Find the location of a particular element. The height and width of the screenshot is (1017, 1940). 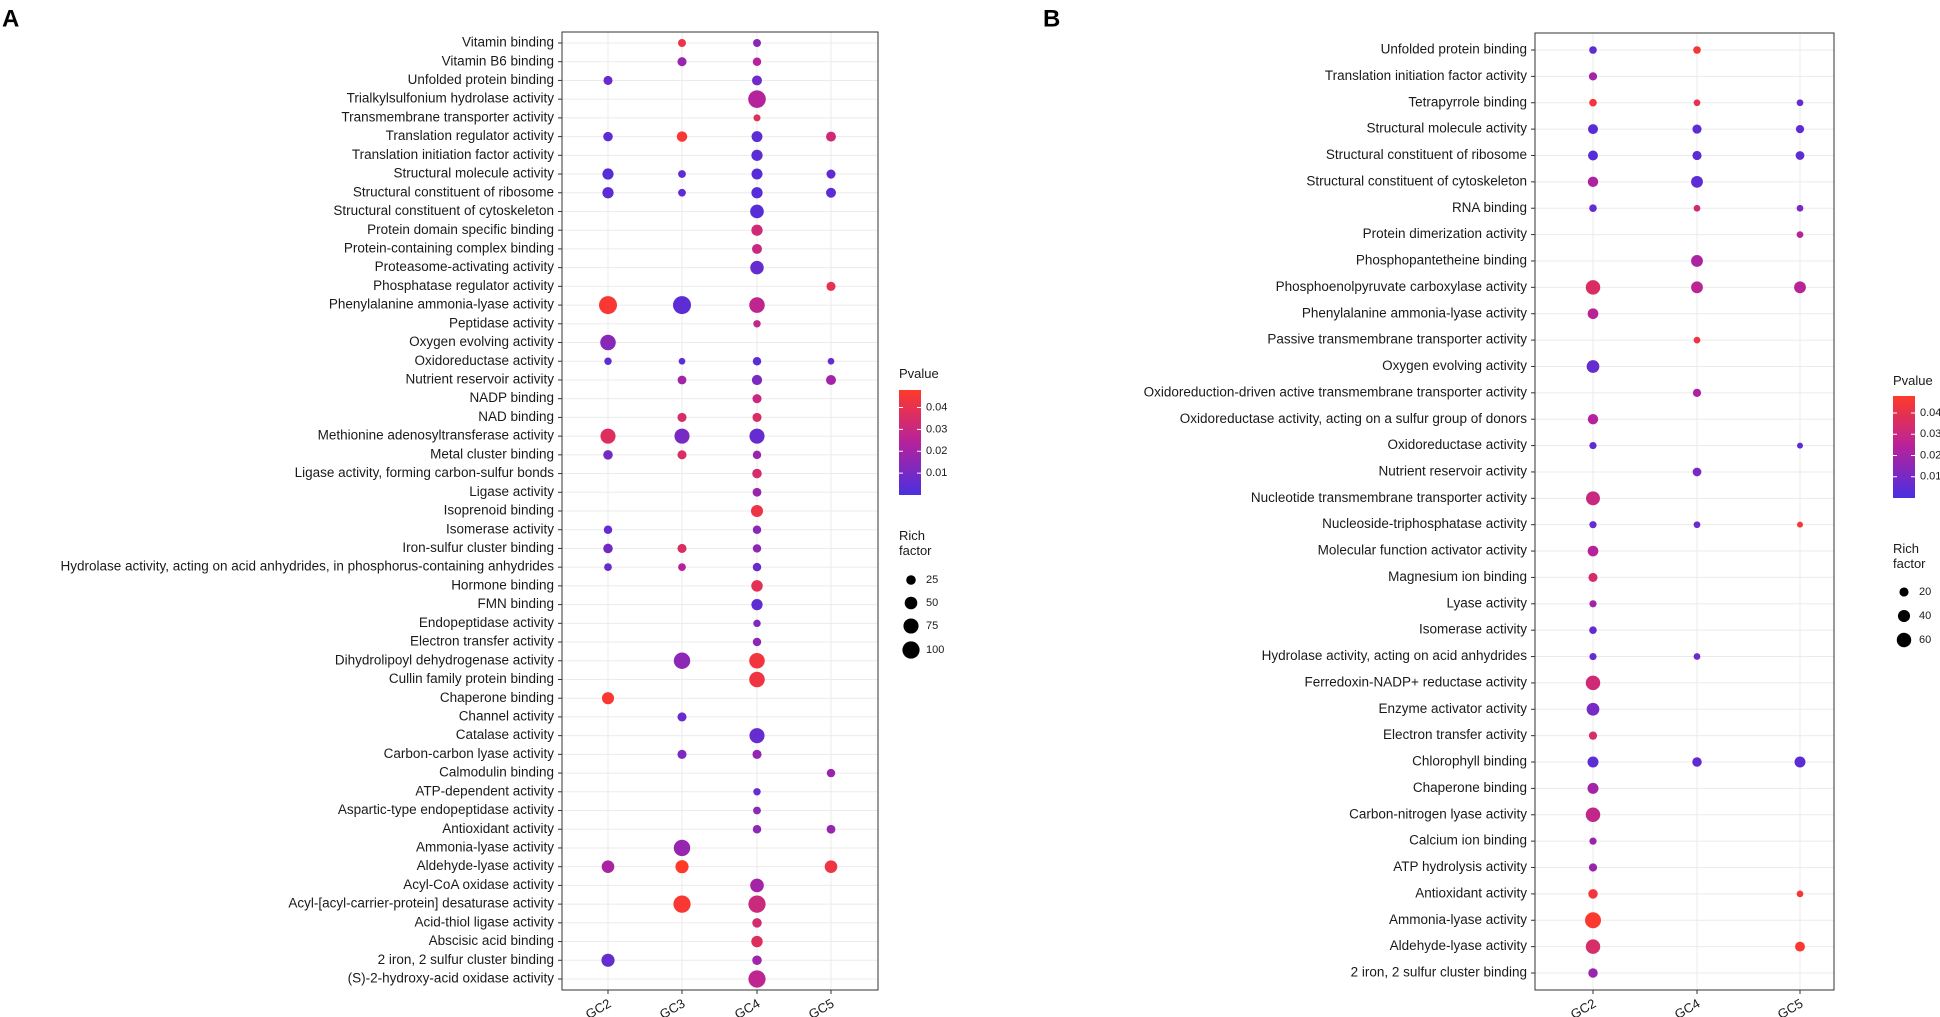

point-gc4-antioxidant-activity is located at coordinates (757, 829).